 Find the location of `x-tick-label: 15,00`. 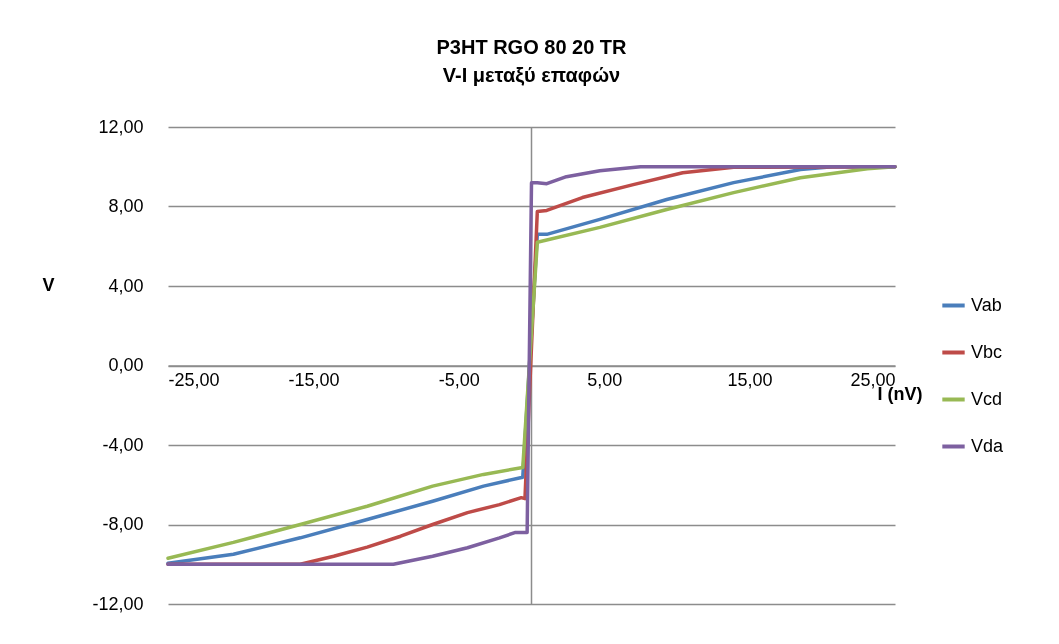

x-tick-label: 15,00 is located at coordinates (750, 380).